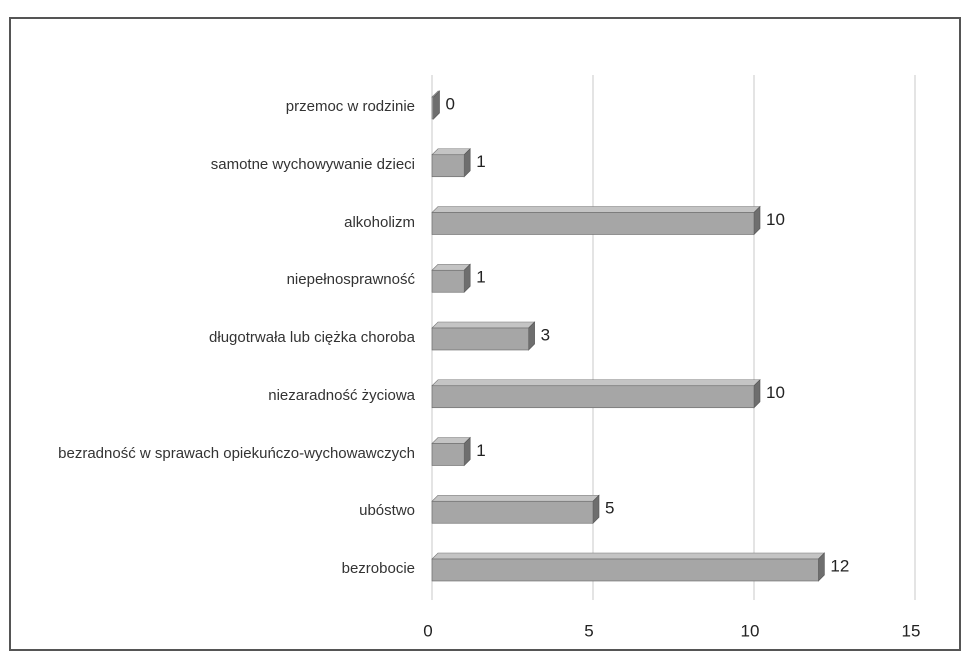 This screenshot has height=654, width=971. Describe the element at coordinates (350, 106) in the screenshot. I see `y-tick-label: przemoc w rodzinie` at that location.